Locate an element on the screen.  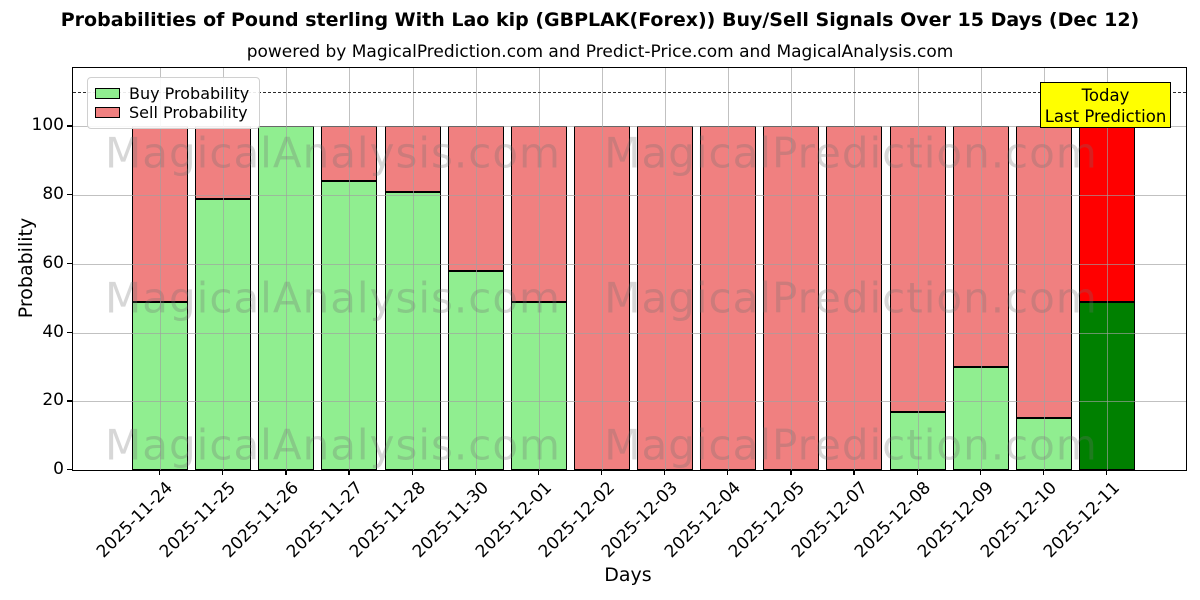
legend-item-buy: Buy Probability is located at coordinates (172, 93).